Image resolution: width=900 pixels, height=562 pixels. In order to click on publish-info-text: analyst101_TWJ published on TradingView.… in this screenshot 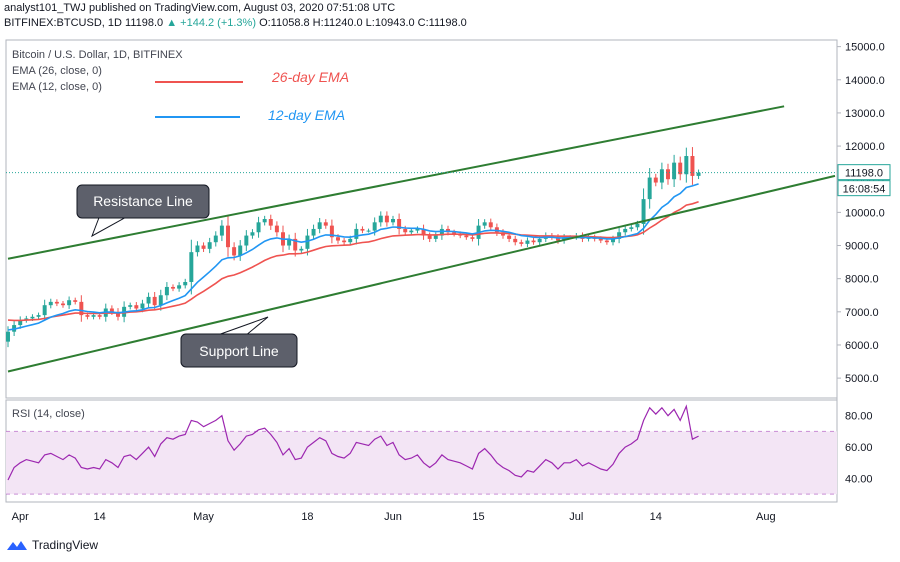, I will do `click(200, 8)`.